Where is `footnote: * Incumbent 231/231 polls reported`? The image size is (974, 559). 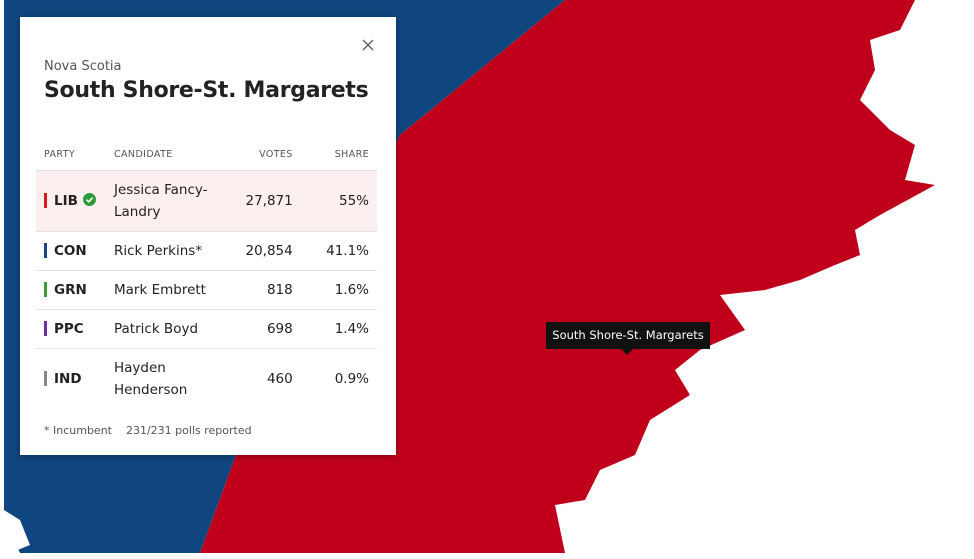 footnote: * Incumbent 231/231 polls reported is located at coordinates (148, 430).